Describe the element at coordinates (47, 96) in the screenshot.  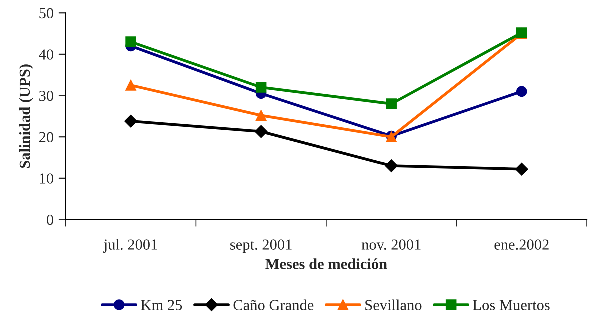
I see `y-tick-label: 30` at that location.